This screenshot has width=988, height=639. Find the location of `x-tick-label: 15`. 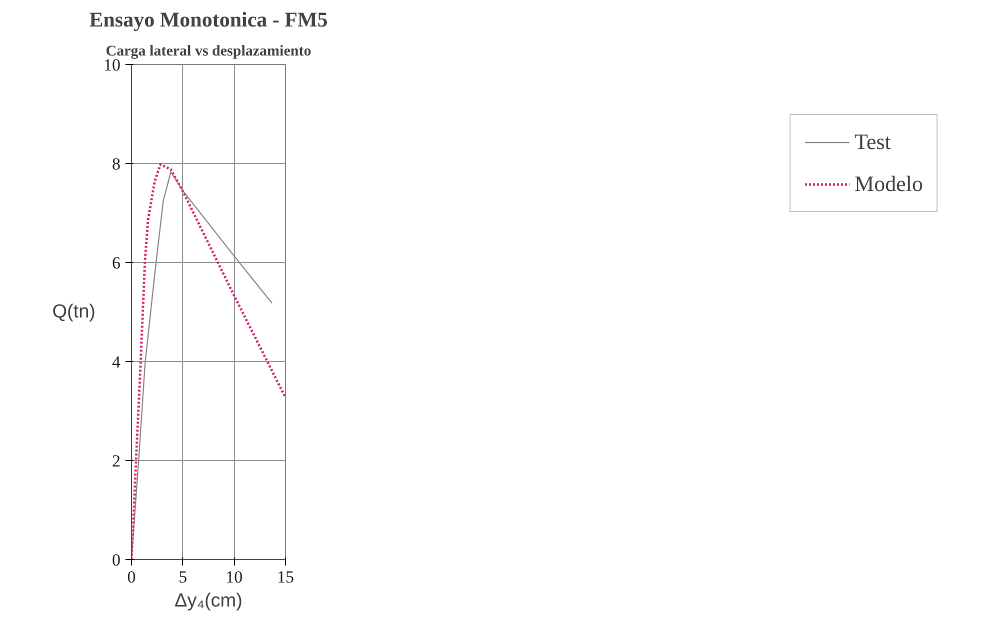

x-tick-label: 15 is located at coordinates (285, 577).